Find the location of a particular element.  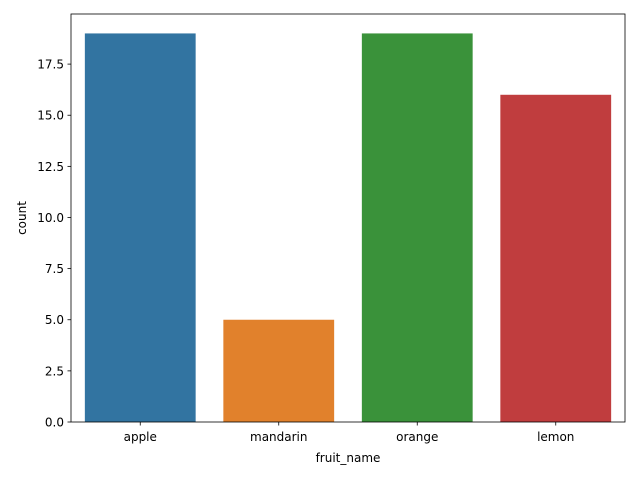

x-axis-ticks: apple mandarin orange lemon is located at coordinates (349, 433).